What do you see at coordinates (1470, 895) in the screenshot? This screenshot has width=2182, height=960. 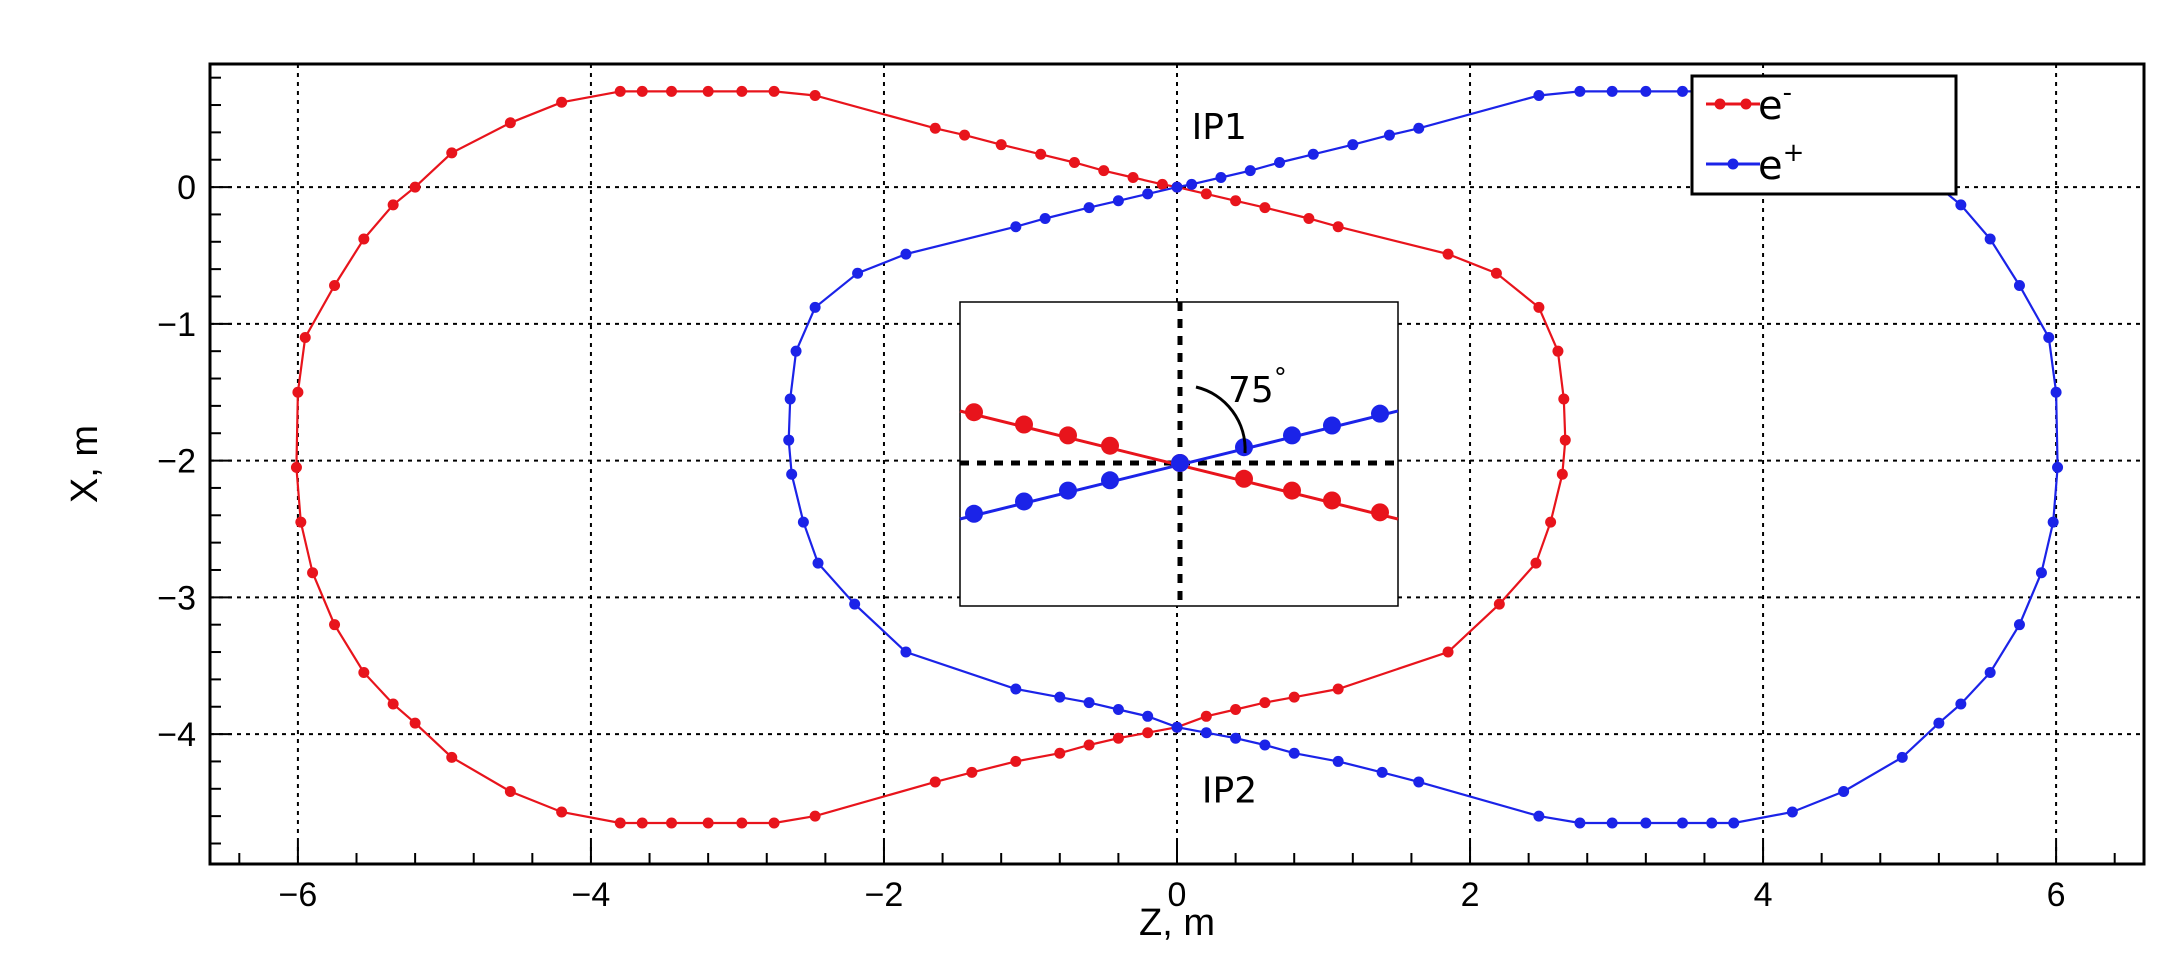 I see `x-tick-label: 2` at bounding box center [1470, 895].